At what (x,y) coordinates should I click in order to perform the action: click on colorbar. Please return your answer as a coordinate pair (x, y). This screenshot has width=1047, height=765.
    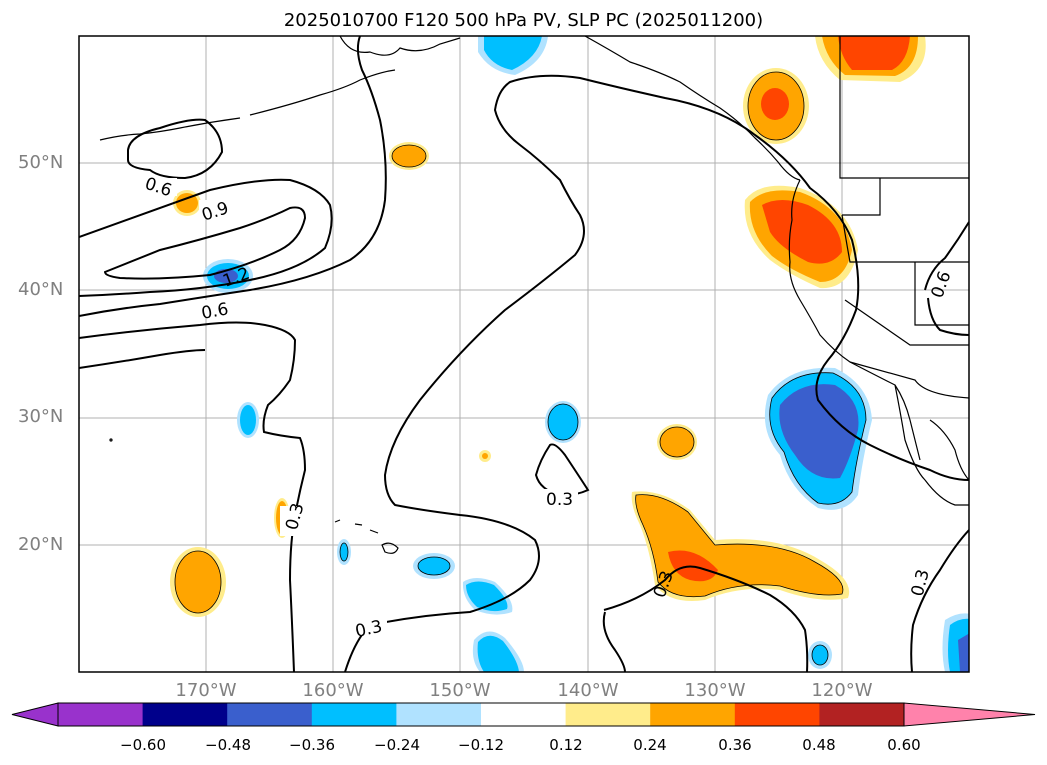
    Looking at the image, I should click on (523, 714).